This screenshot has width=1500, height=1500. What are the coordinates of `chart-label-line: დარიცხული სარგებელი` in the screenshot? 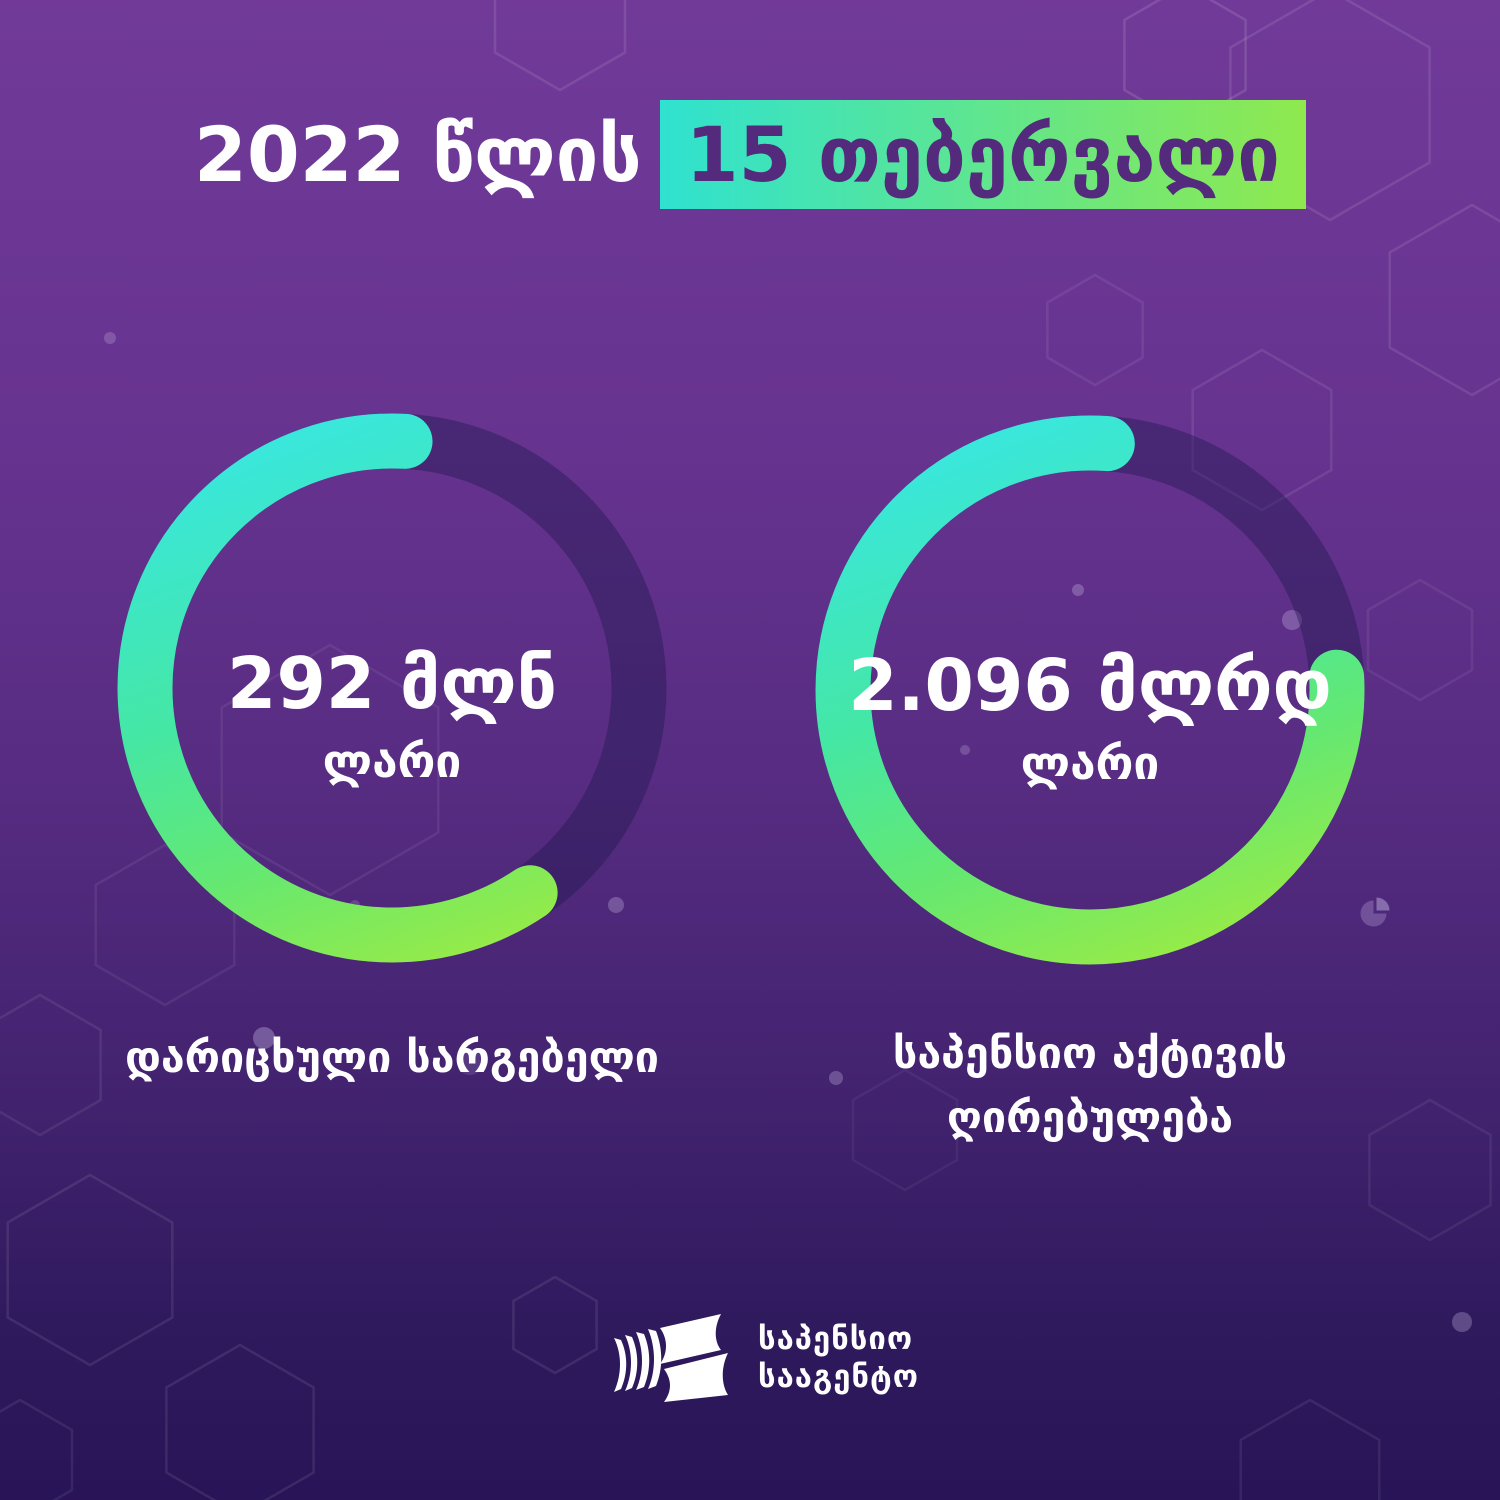 It's located at (392, 1058).